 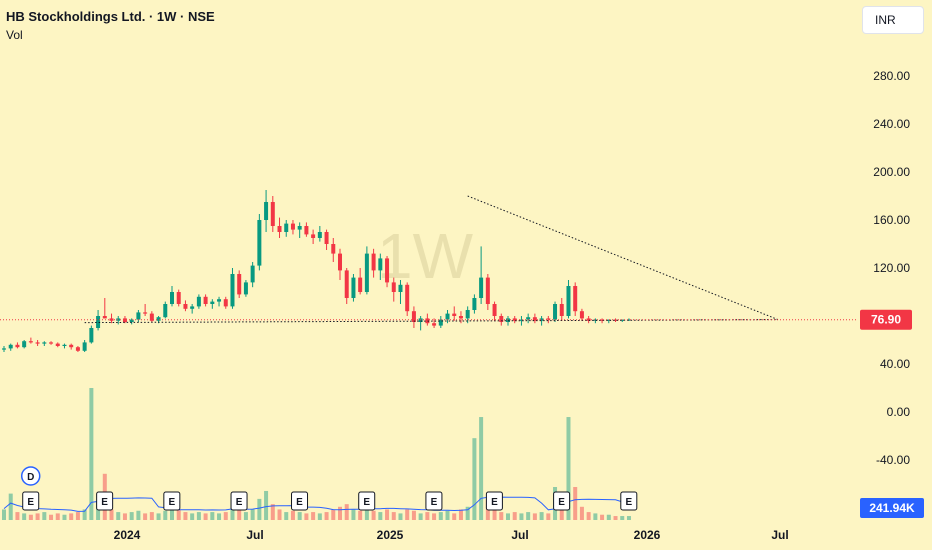 What do you see at coordinates (14, 35) in the screenshot?
I see `volume-indicator-label: Vol` at bounding box center [14, 35].